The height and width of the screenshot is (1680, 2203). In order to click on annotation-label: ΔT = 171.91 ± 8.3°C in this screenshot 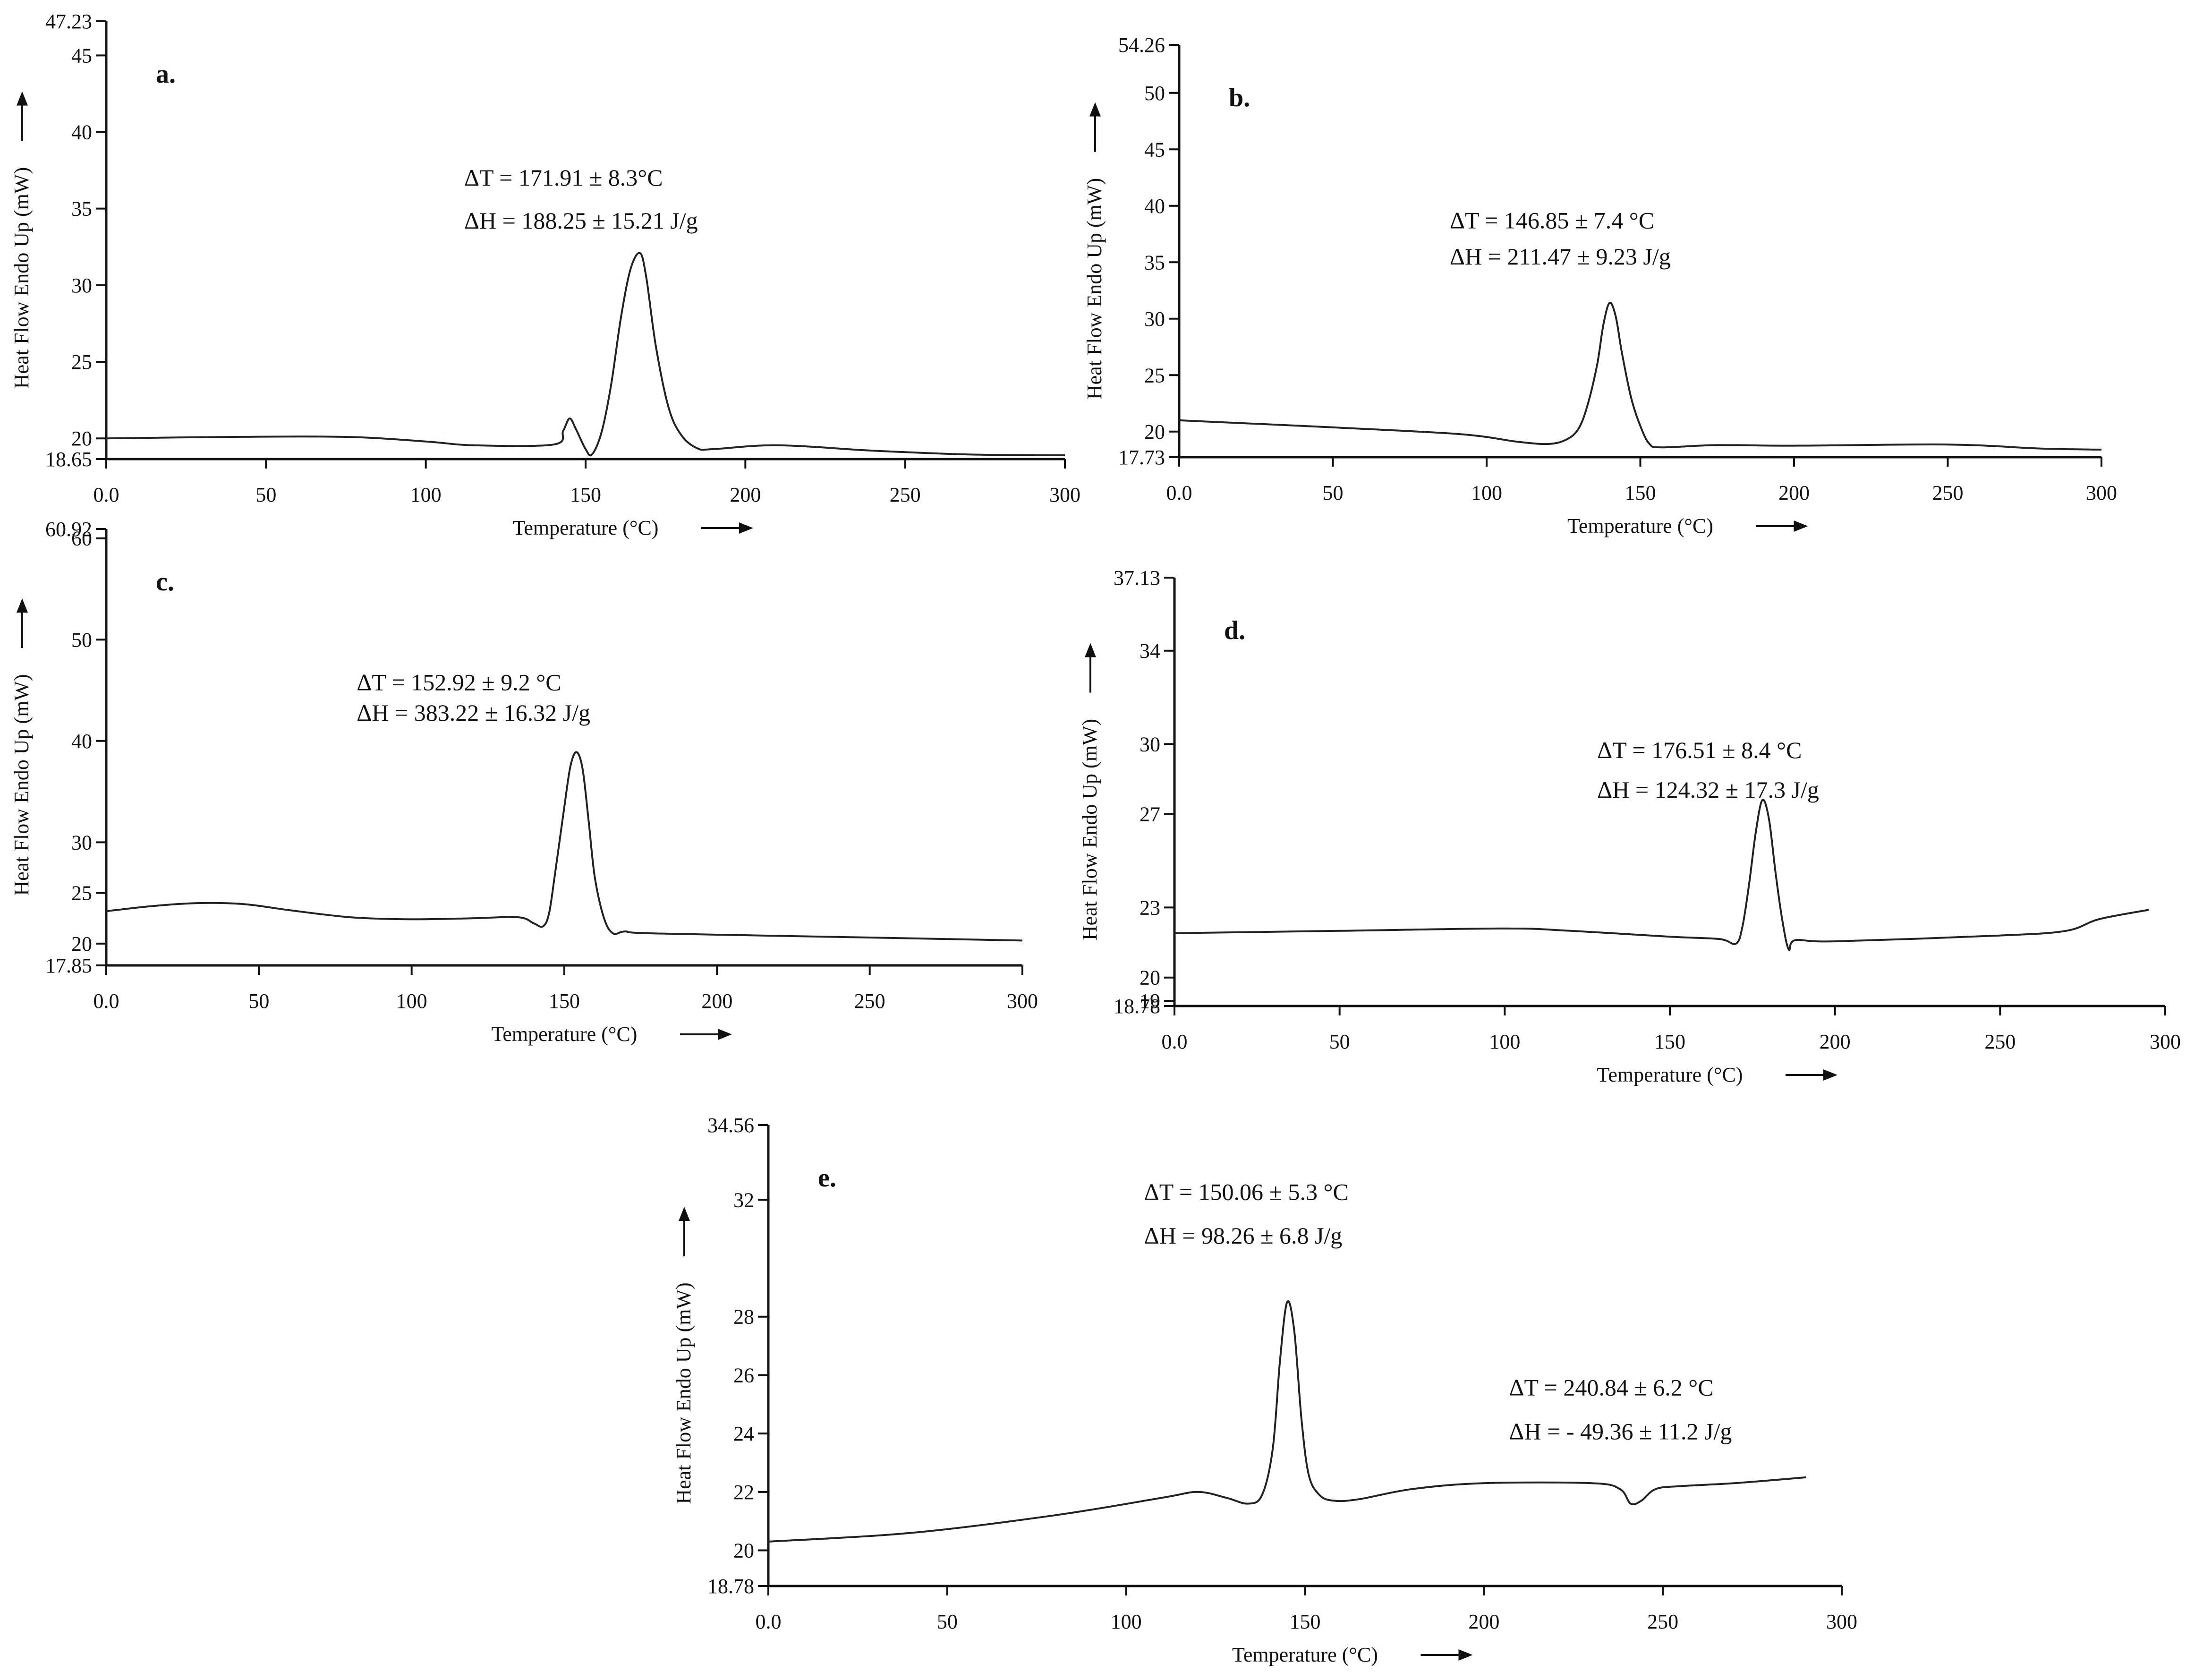, I will do `click(563, 177)`.